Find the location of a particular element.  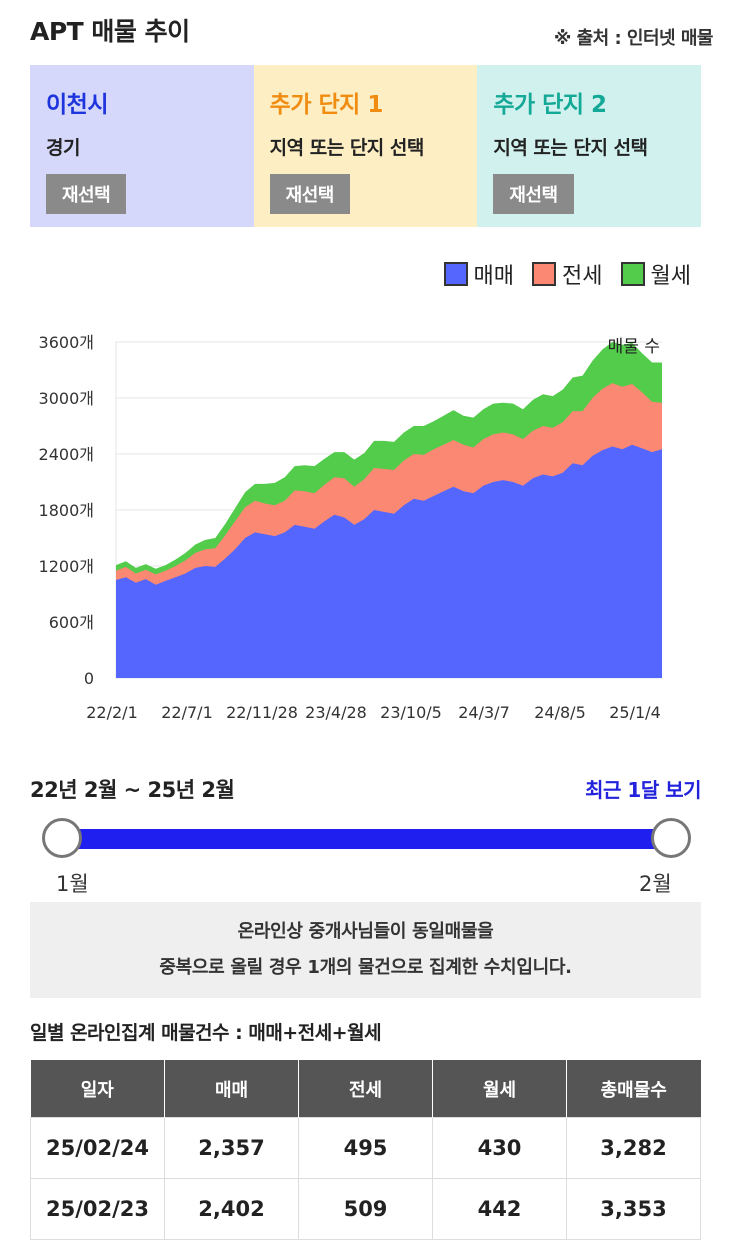

x-tick-label: 22/11/28 is located at coordinates (262, 712).